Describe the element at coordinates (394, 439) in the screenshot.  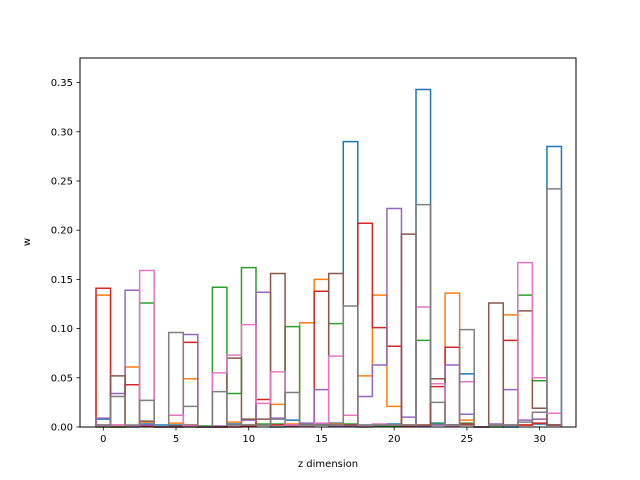
I see `x-tick-label: 20` at that location.